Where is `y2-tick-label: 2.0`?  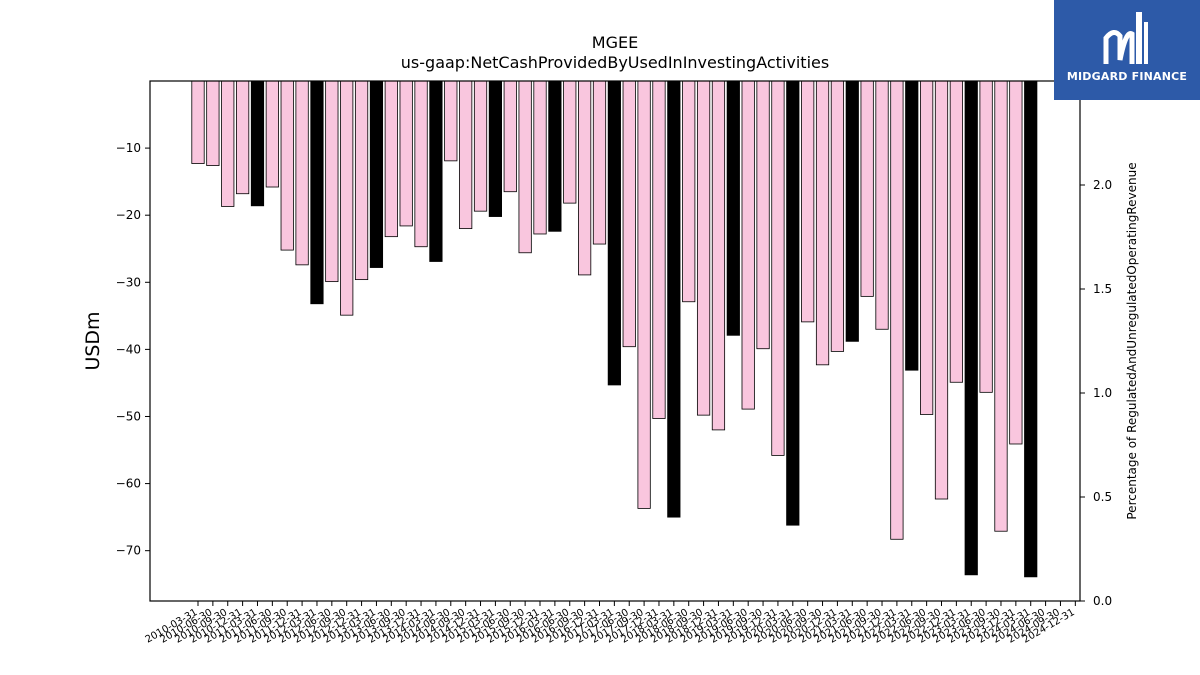 y2-tick-label: 2.0 is located at coordinates (1102, 185).